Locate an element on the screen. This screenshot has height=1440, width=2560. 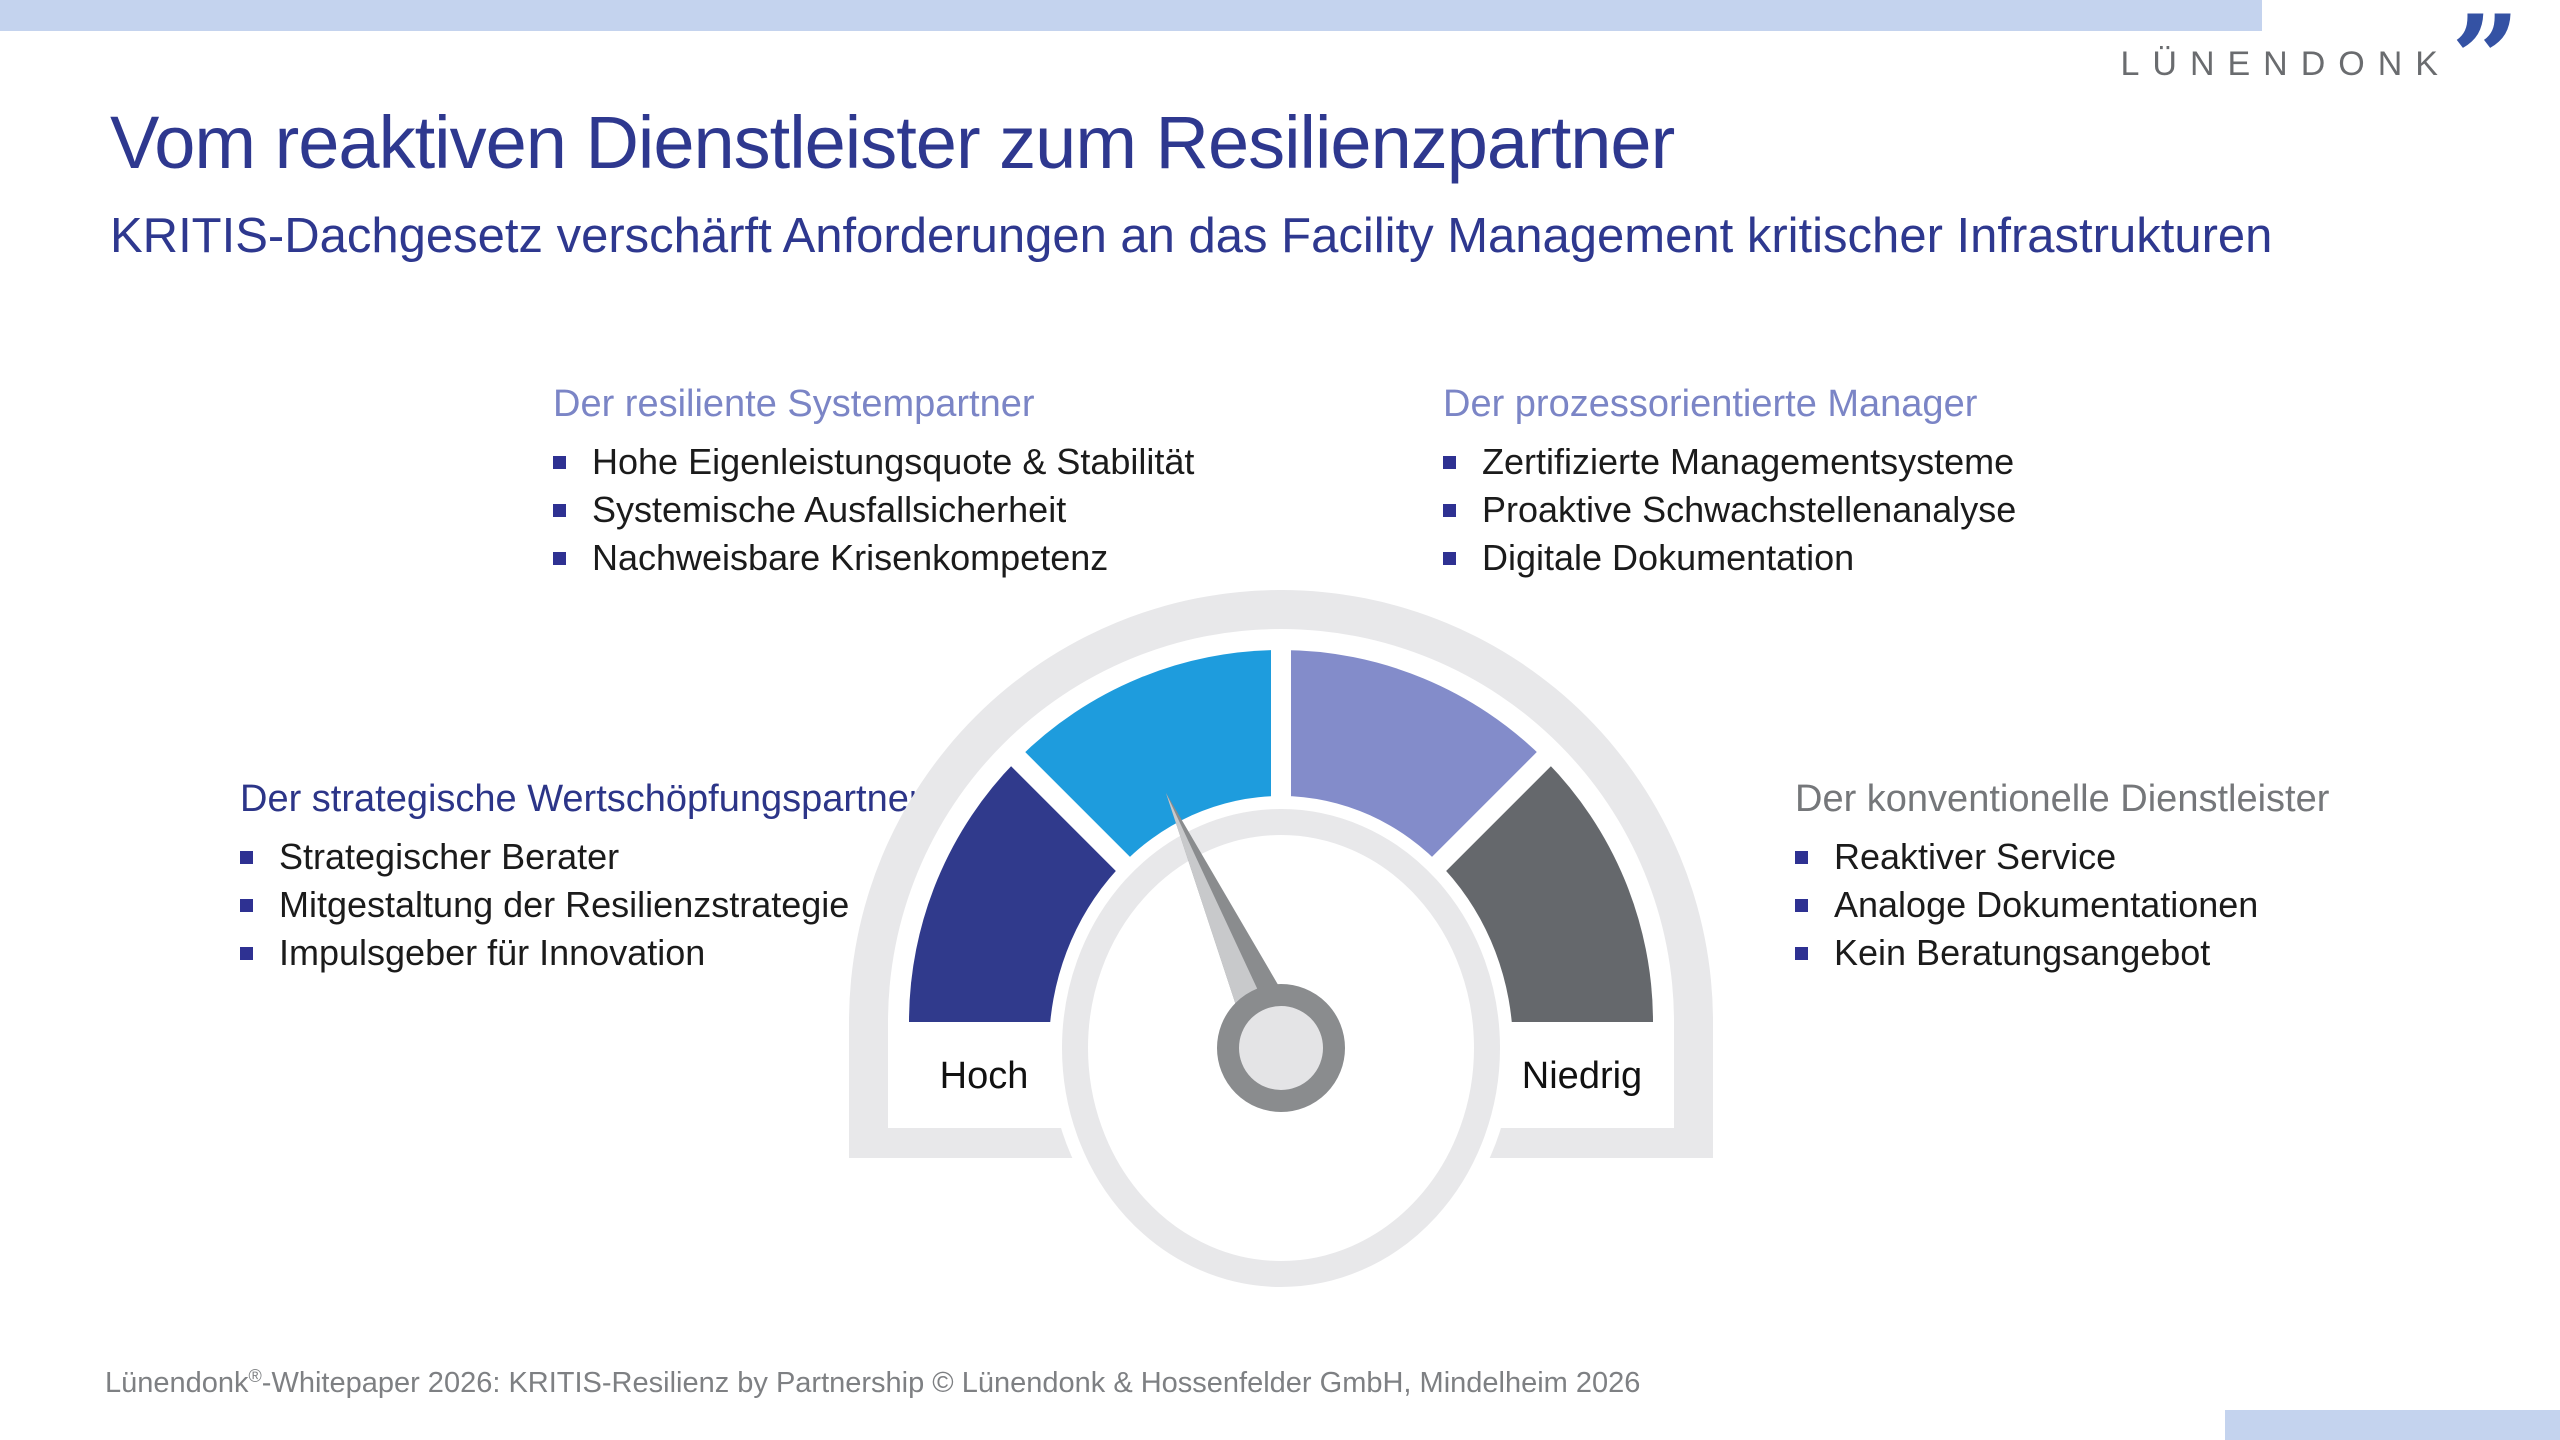
quadrant-title: Der prozessorientierte Manager is located at coordinates (1710, 404).